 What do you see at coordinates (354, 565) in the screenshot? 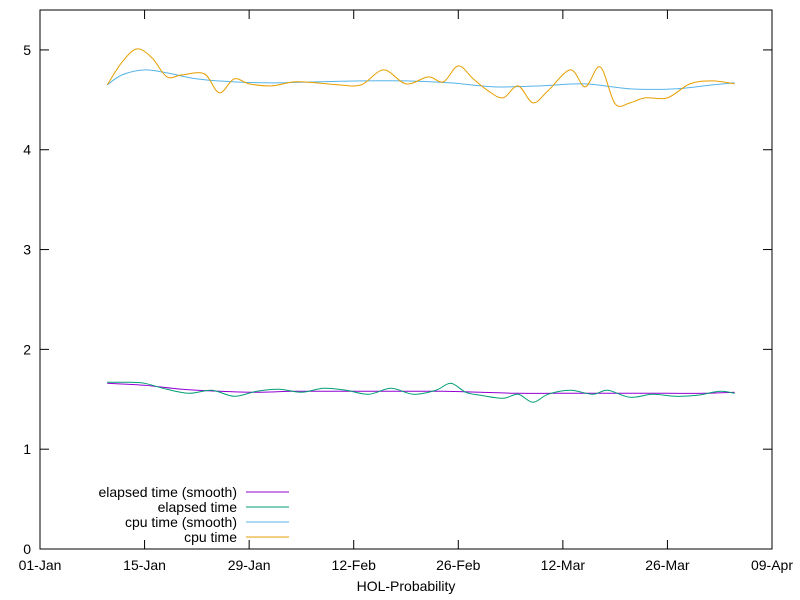
I see `x-tick-label: 12-Feb` at bounding box center [354, 565].